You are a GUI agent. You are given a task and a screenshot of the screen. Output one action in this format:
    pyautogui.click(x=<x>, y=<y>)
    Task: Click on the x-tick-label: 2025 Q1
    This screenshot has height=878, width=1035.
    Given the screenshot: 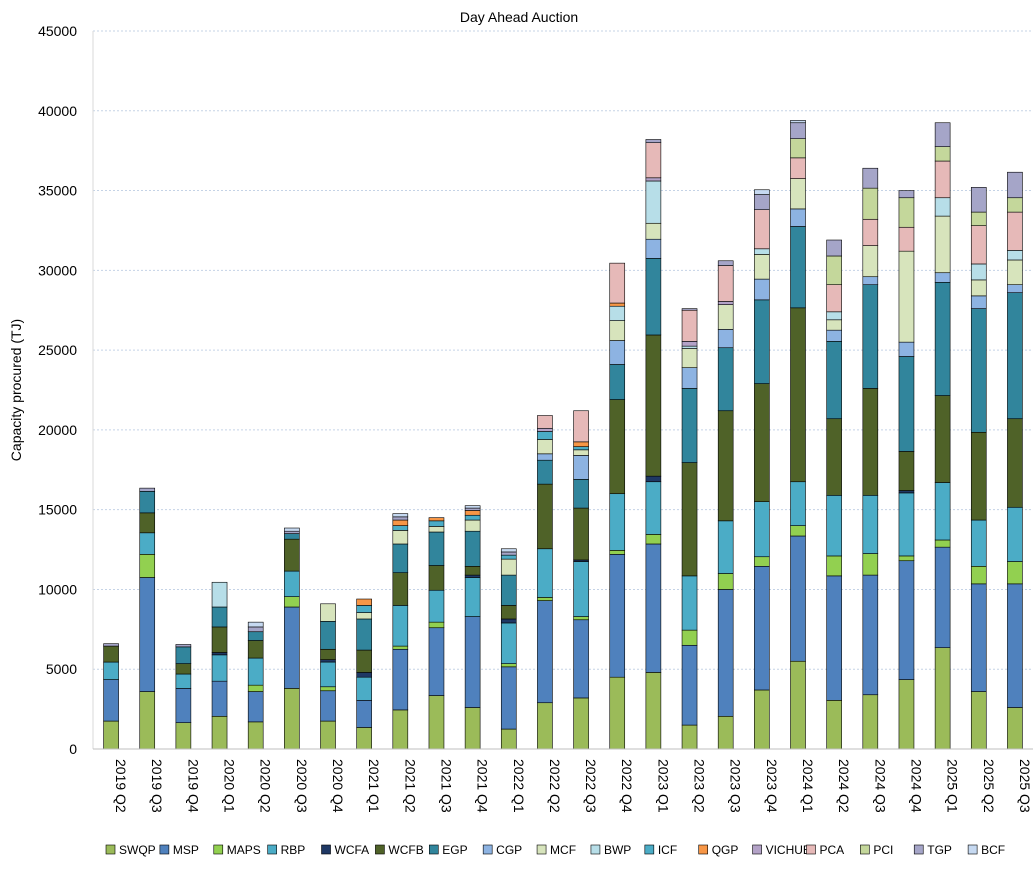 What is the action you would take?
    pyautogui.click(x=953, y=786)
    